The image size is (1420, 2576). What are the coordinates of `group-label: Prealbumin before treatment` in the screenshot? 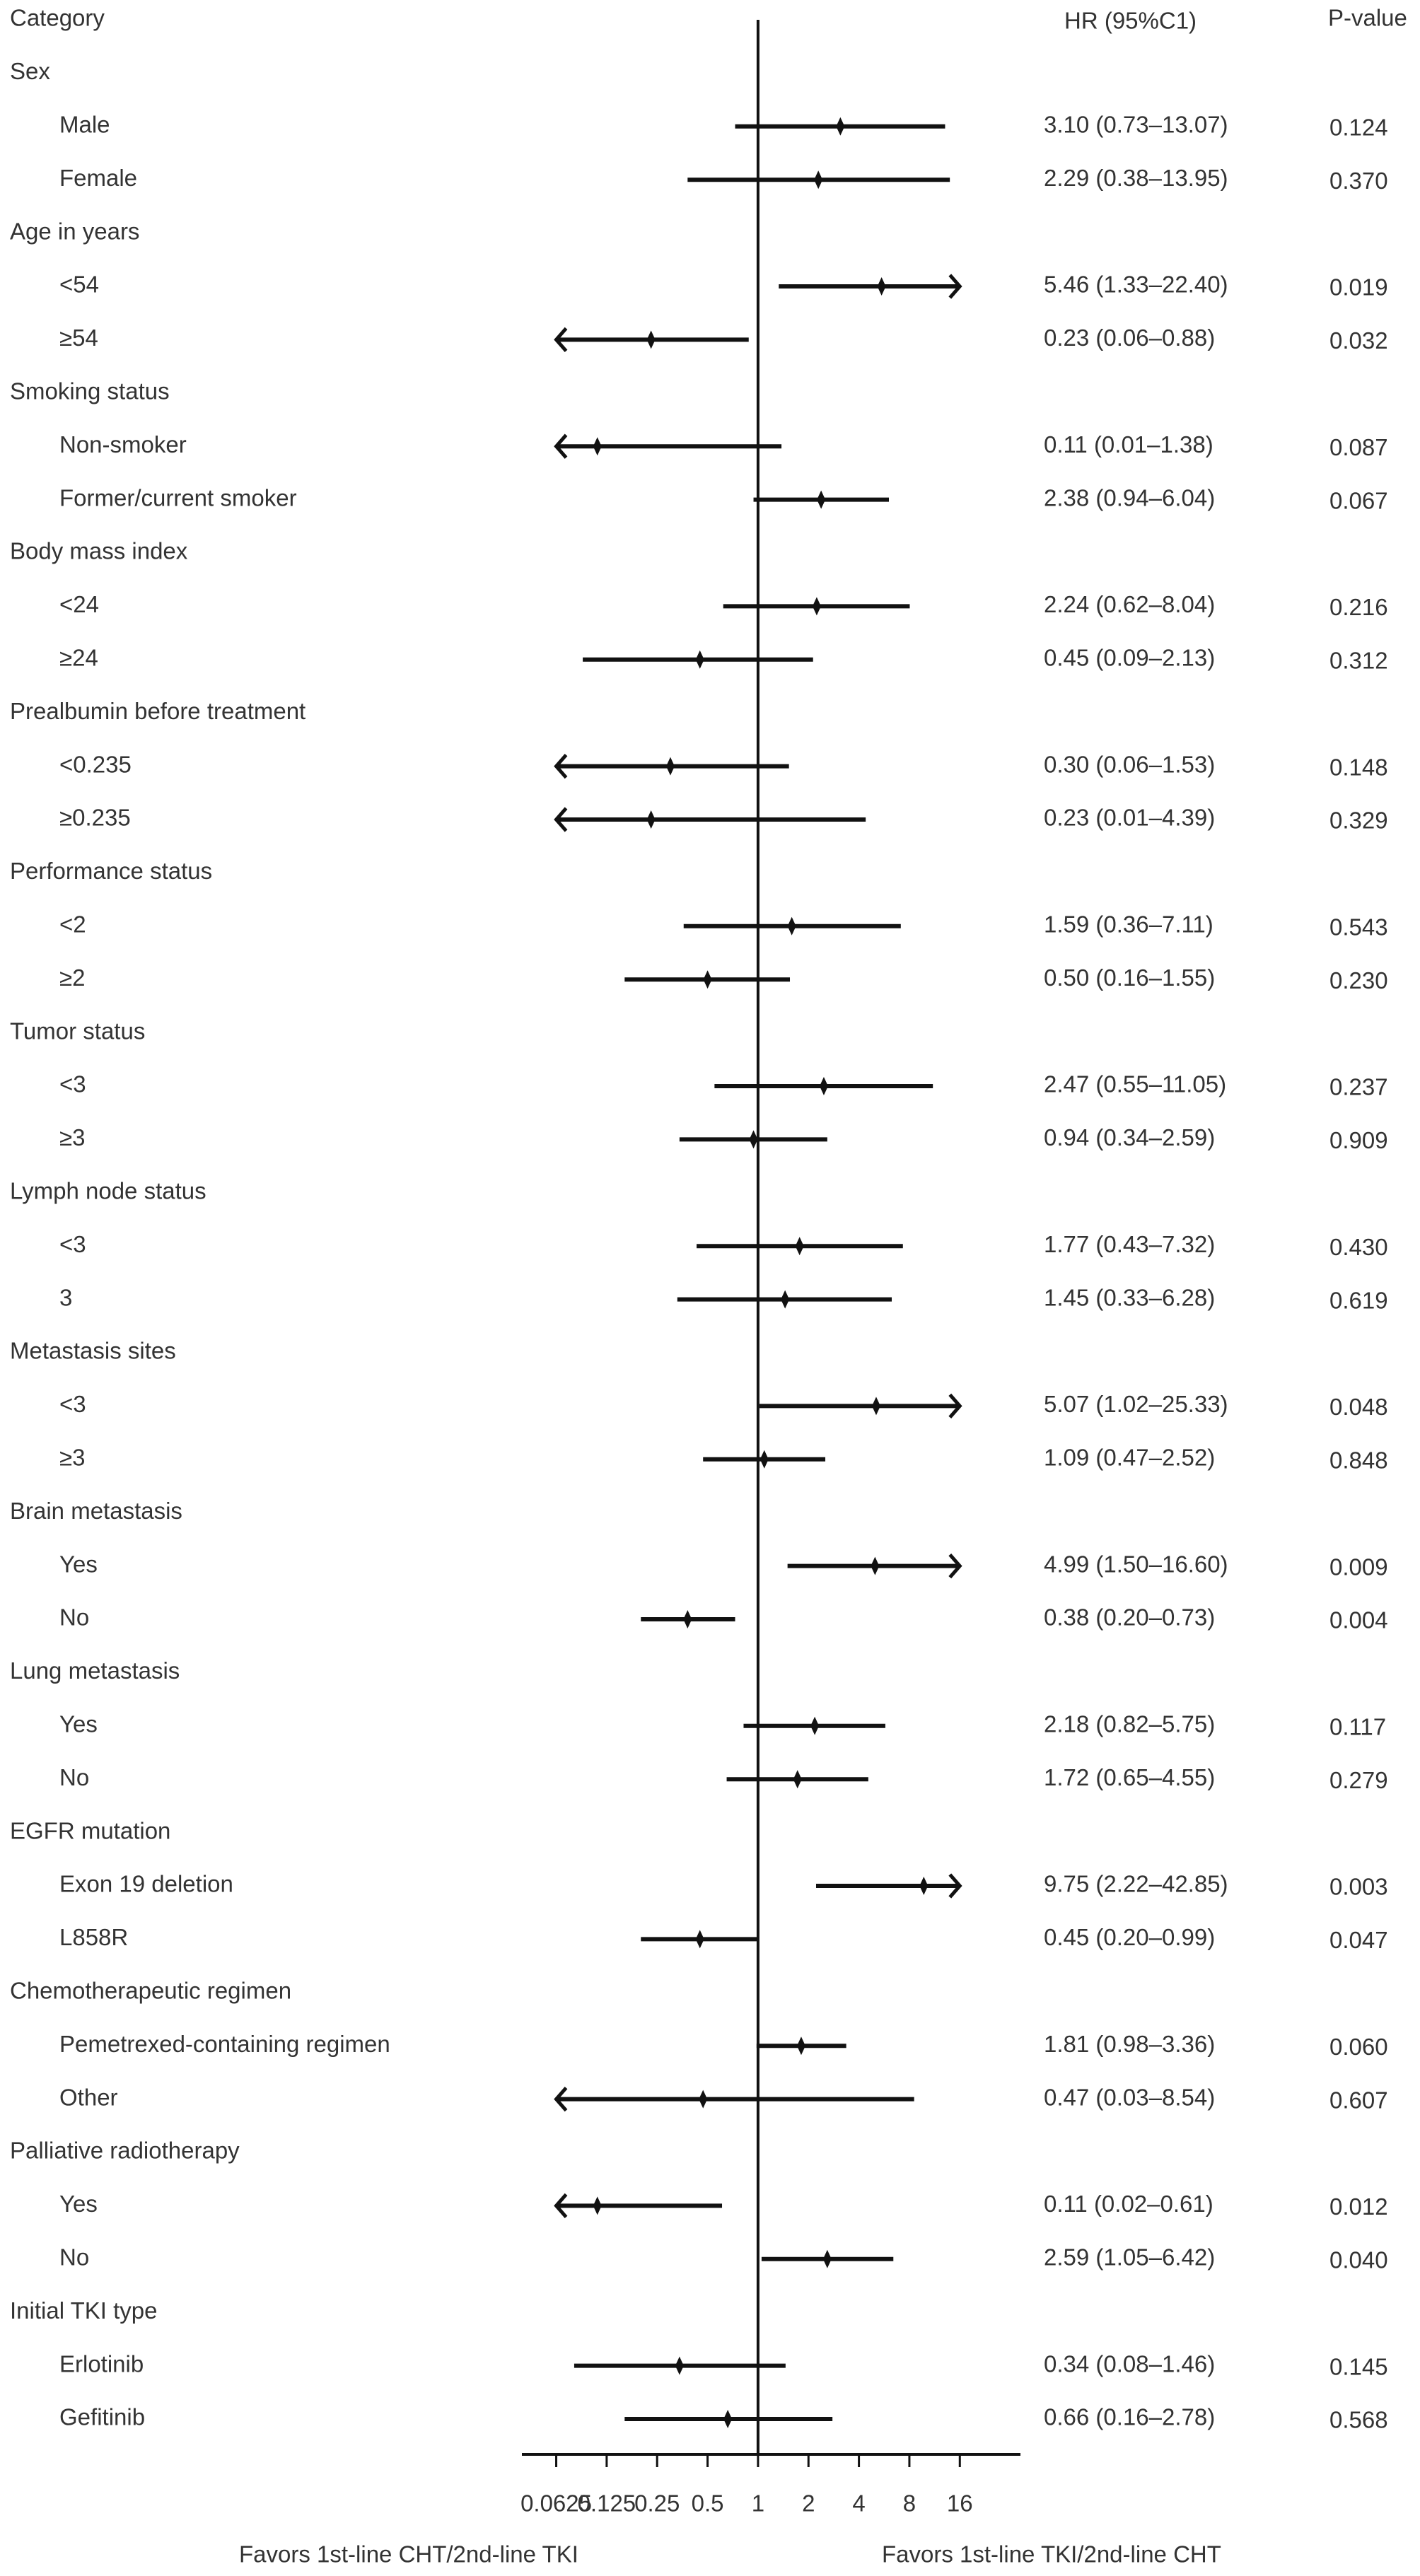 It's located at (157, 711).